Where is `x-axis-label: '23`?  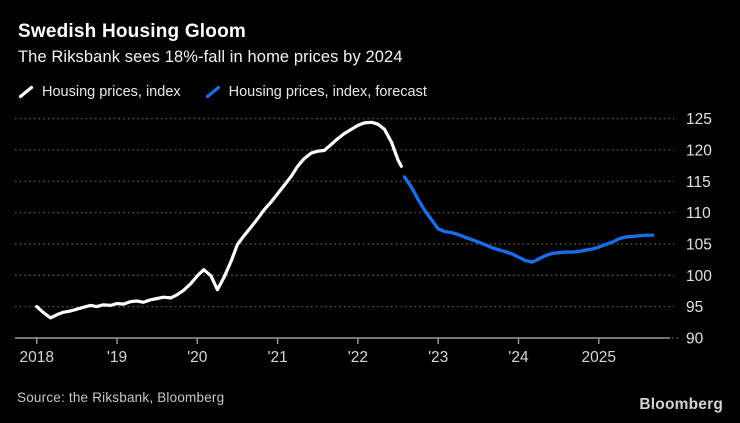 x-axis-label: '23 is located at coordinates (438, 357).